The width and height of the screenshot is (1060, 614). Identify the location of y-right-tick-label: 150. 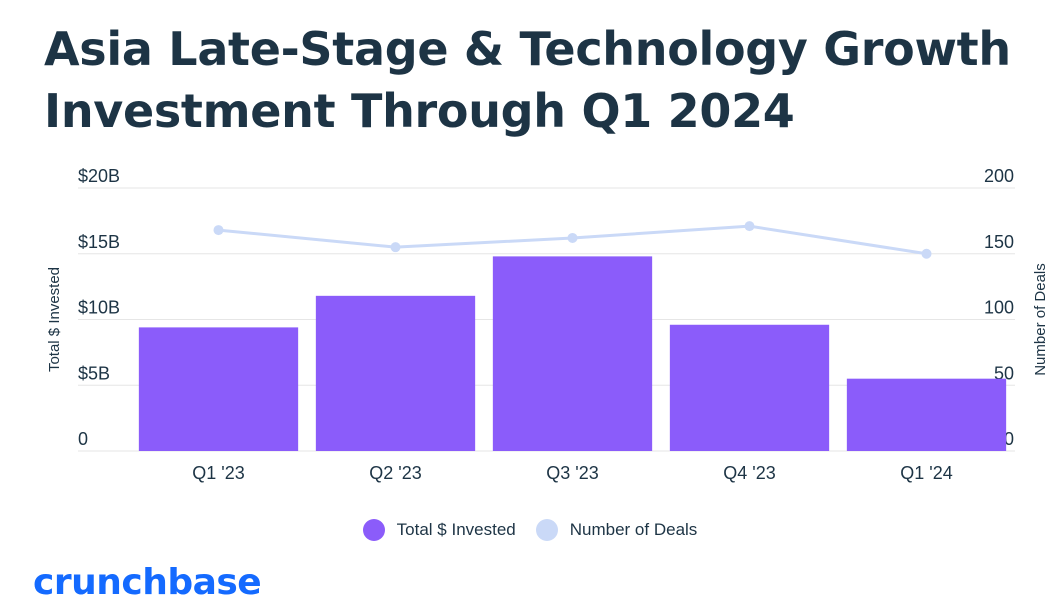
(999, 242).